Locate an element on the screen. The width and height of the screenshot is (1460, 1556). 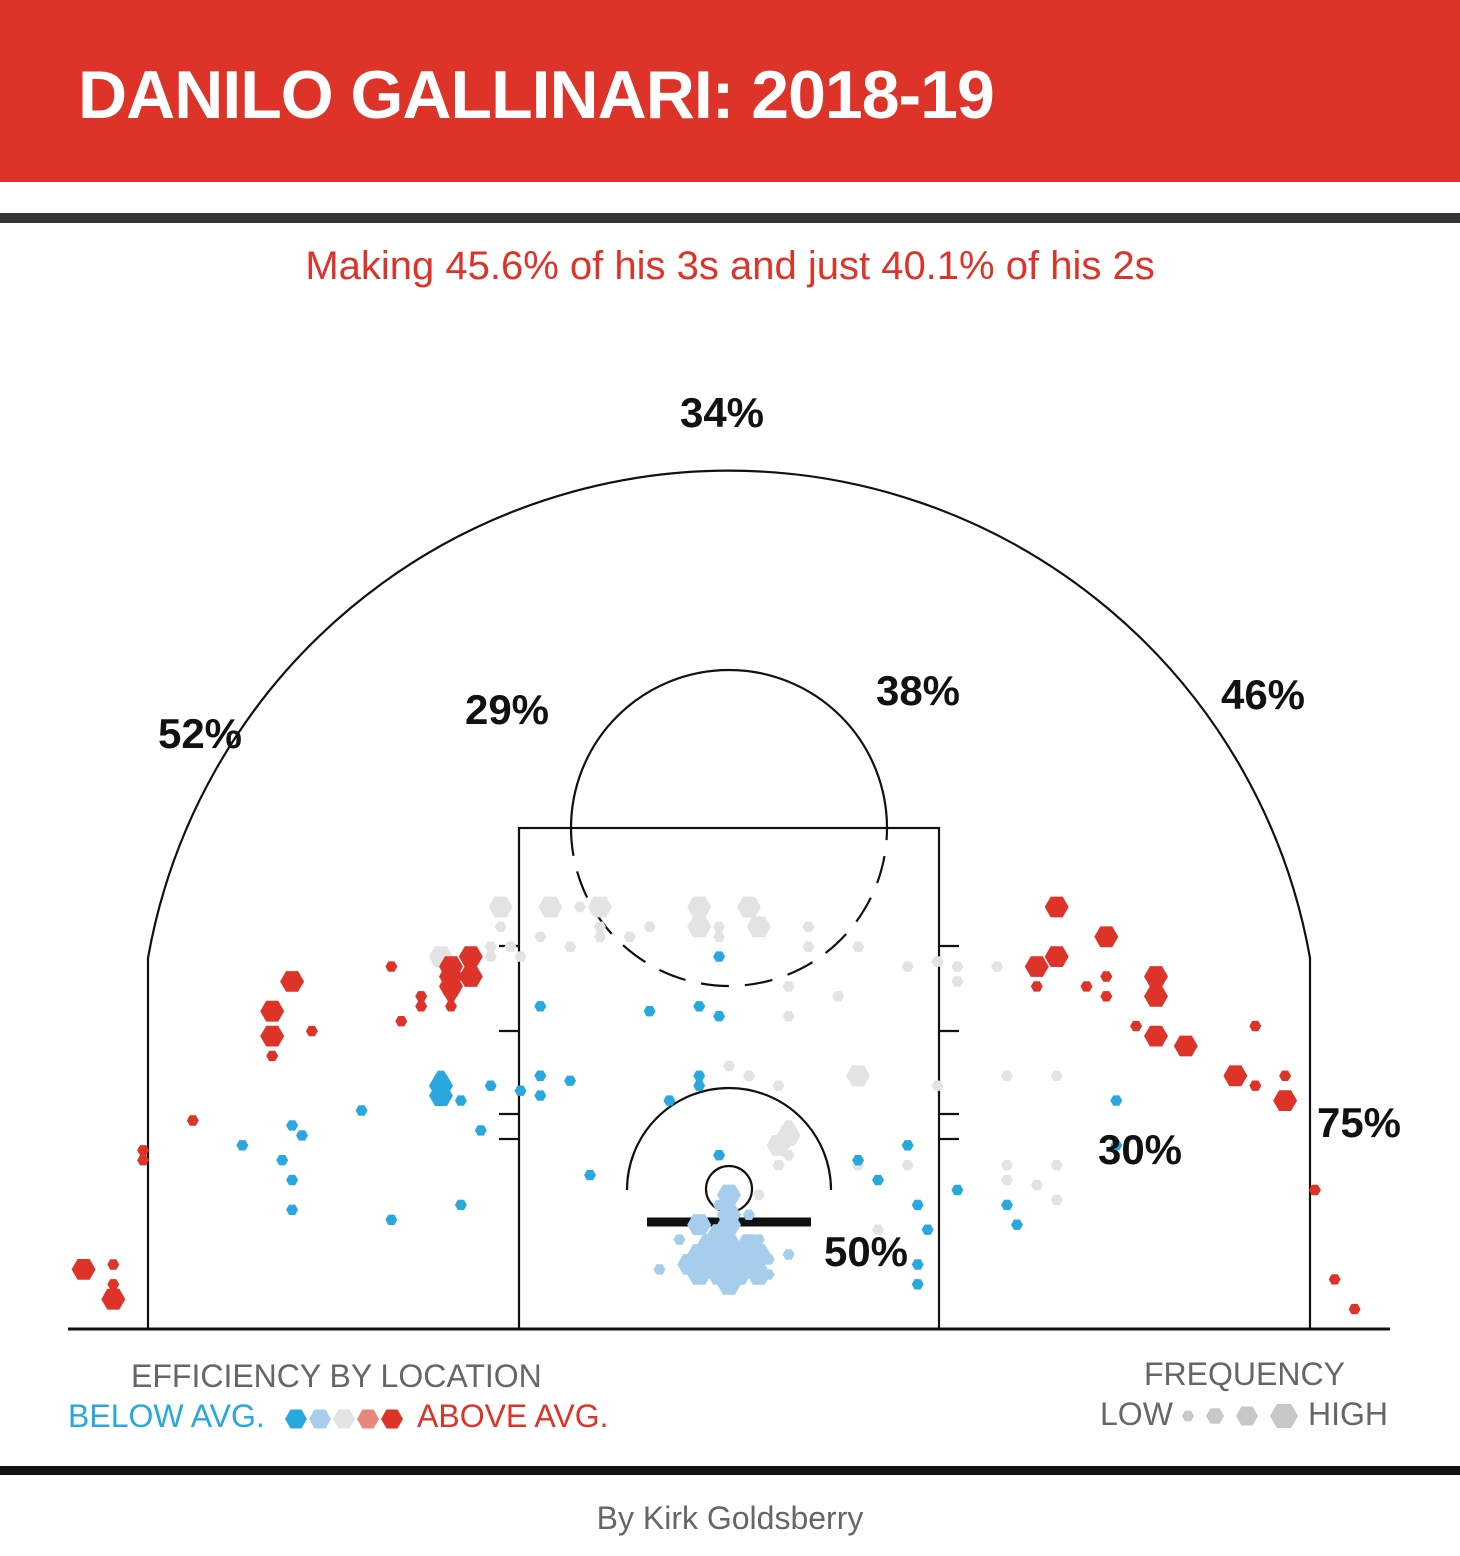
zone-label-restricted-area: 50% is located at coordinates (866, 1251).